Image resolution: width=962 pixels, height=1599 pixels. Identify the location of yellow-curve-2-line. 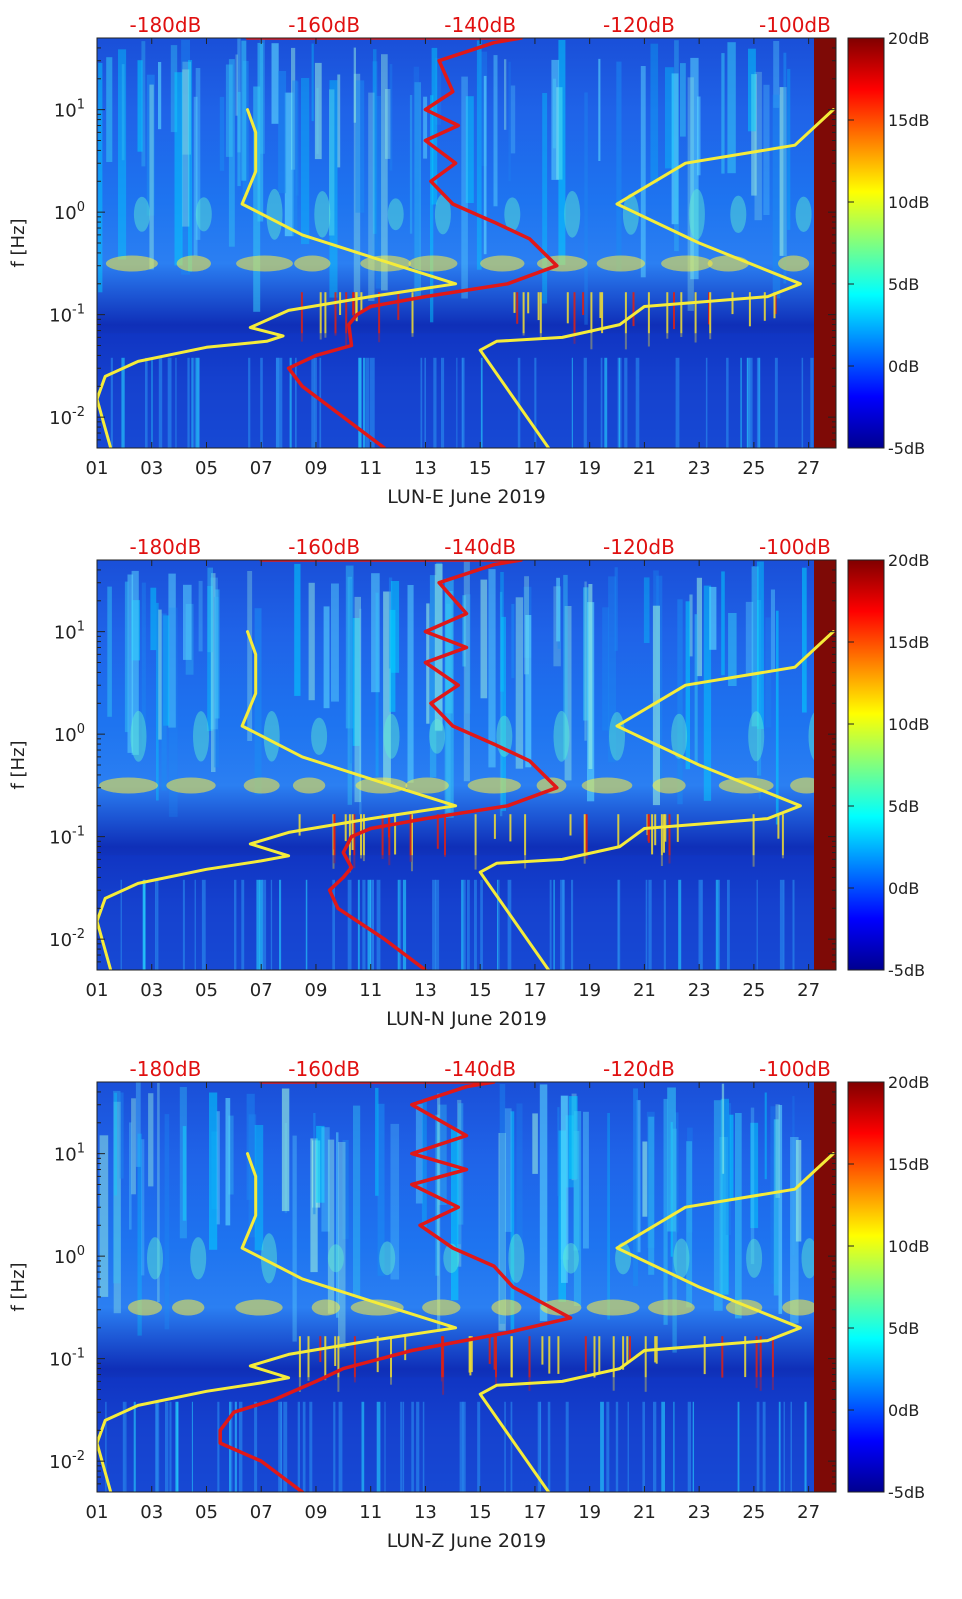
(656, 278).